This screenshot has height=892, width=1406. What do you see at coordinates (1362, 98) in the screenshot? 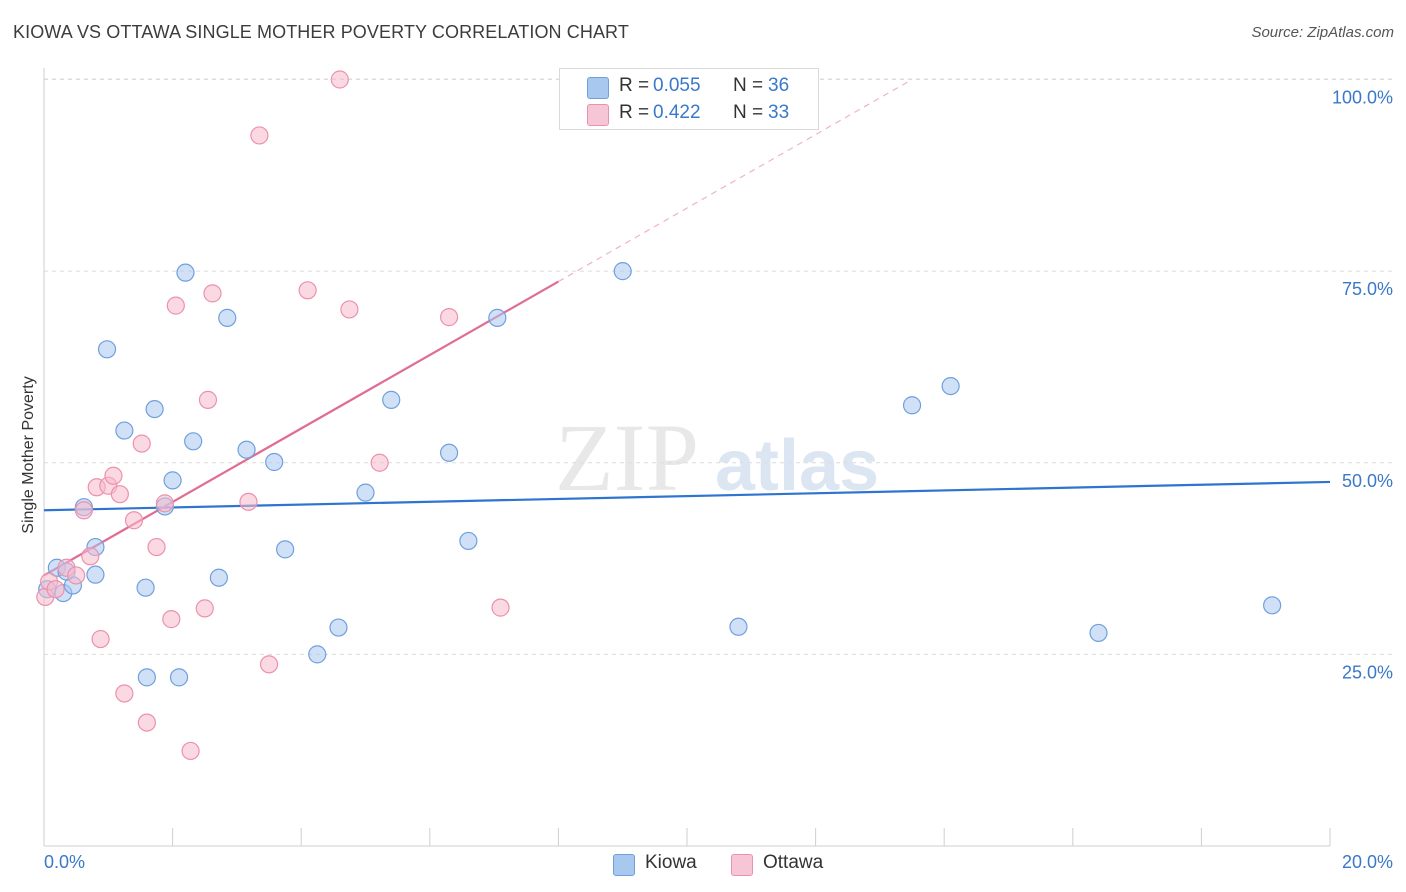
I see `y-tick-label-100: 100.0%` at bounding box center [1362, 98].